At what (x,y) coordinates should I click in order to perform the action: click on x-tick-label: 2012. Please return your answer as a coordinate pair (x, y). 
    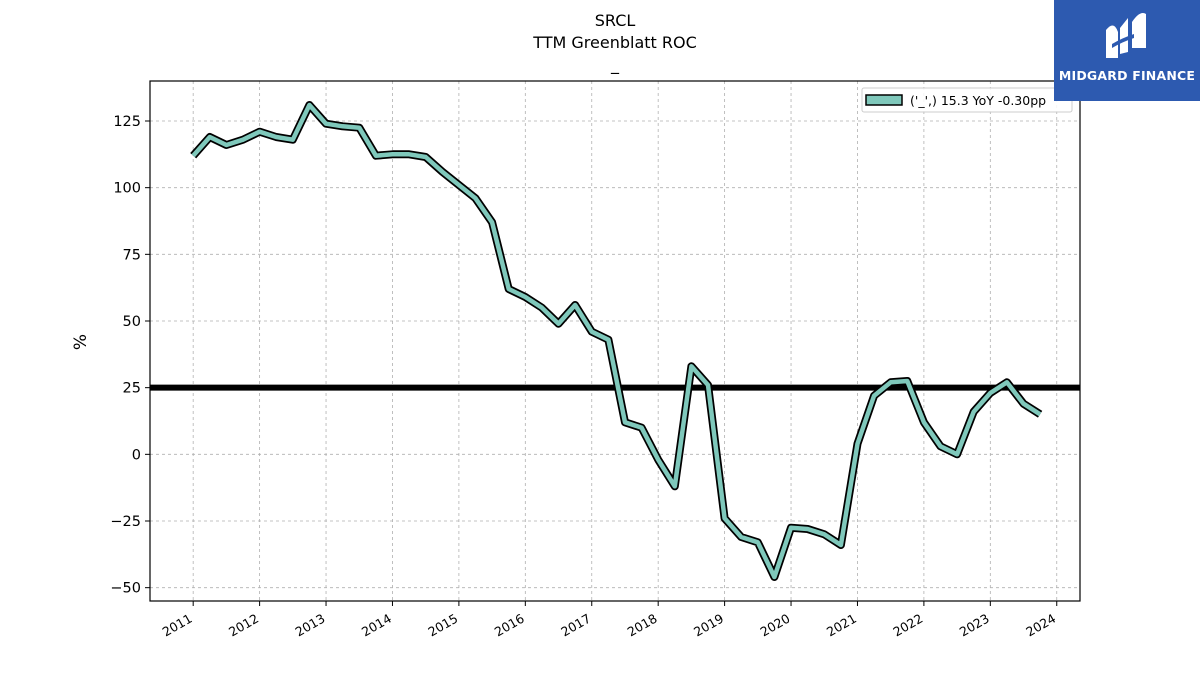
    Looking at the image, I should click on (243, 625).